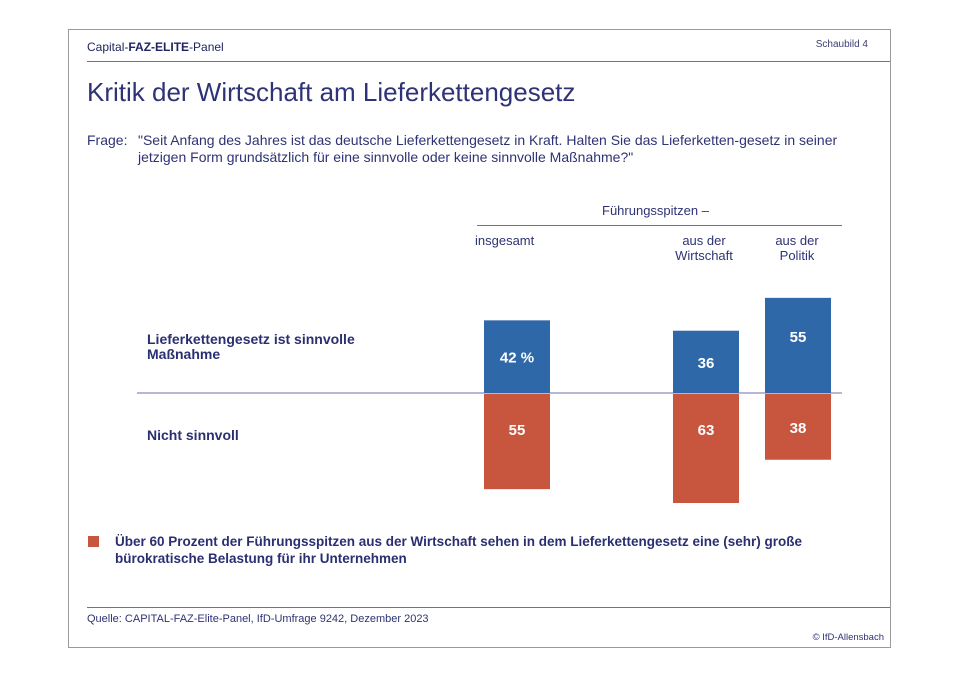 Image resolution: width=960 pixels, height=679 pixels. What do you see at coordinates (659, 225) in the screenshot?
I see `group-rule` at bounding box center [659, 225].